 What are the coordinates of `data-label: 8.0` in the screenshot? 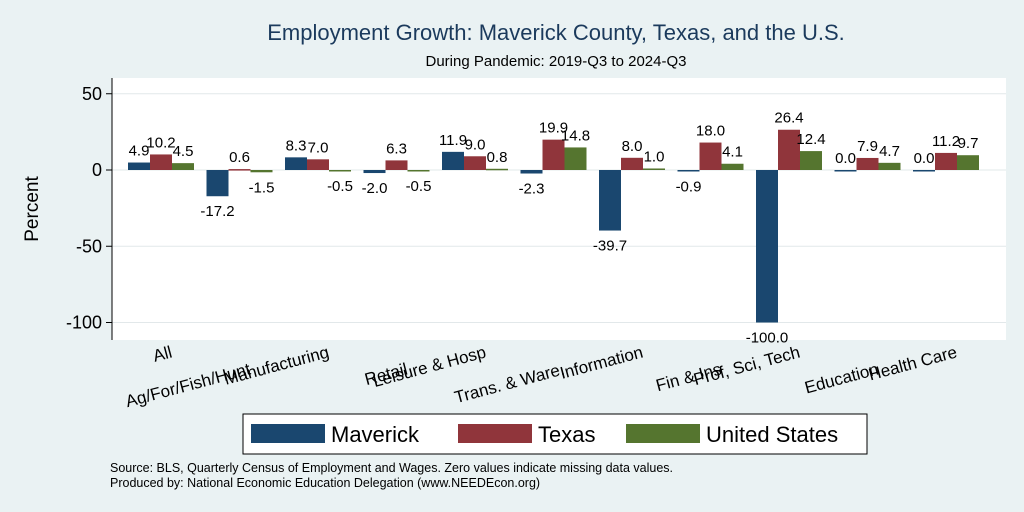 It's located at (632, 146).